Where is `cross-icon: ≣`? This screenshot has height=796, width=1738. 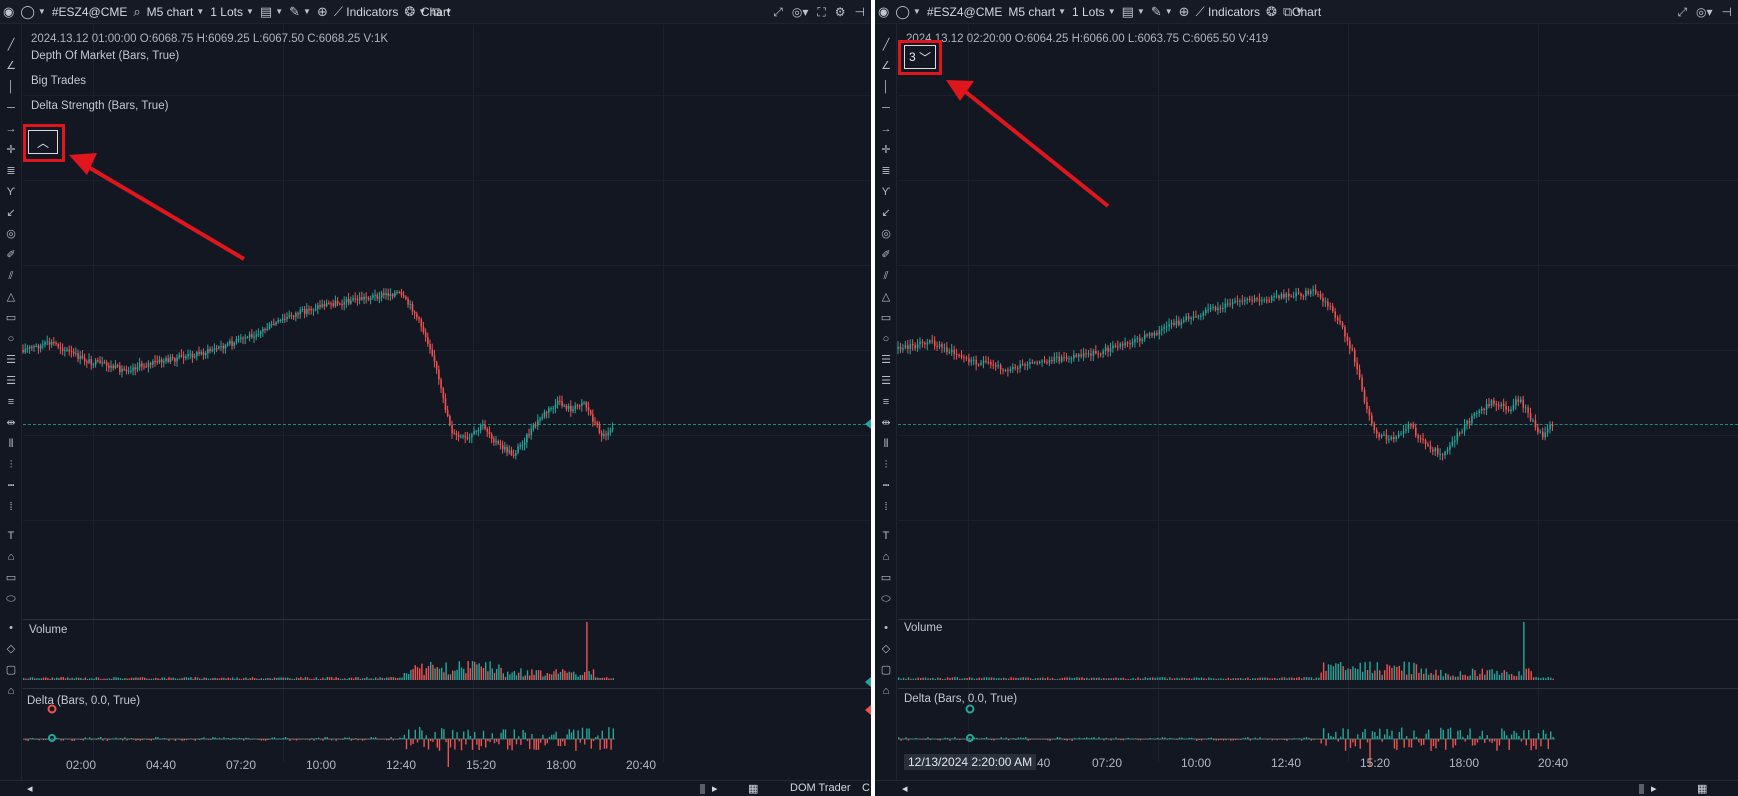
cross-icon: ≣ is located at coordinates (11, 171).